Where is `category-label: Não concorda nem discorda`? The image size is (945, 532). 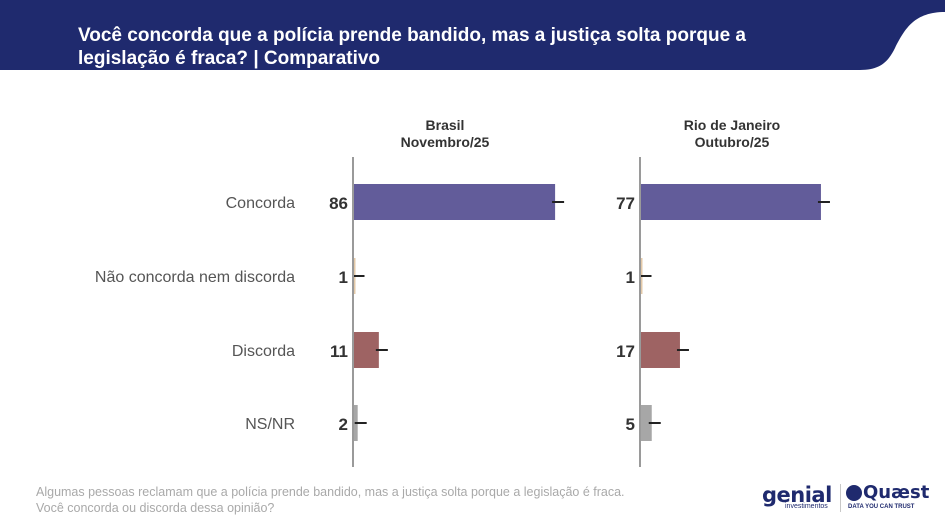
category-label: Não concorda nem discorda is located at coordinates (195, 277).